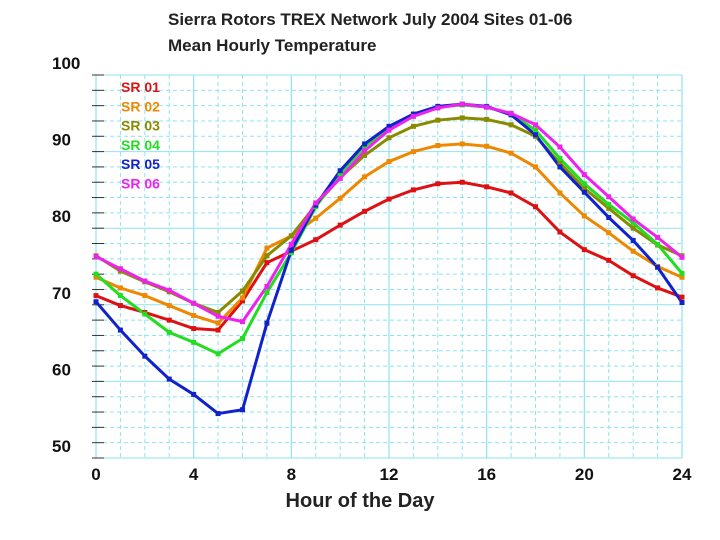  I want to click on x-tick-label: 12, so click(389, 474).